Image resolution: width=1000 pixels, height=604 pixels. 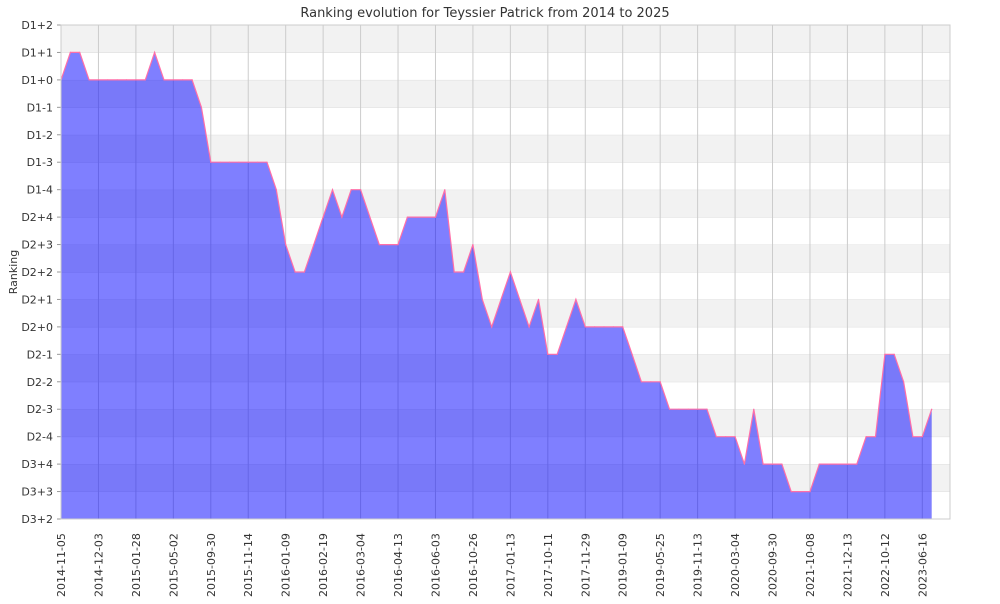 What do you see at coordinates (435, 565) in the screenshot?
I see `x-tick-label: 2016-06-03` at bounding box center [435, 565].